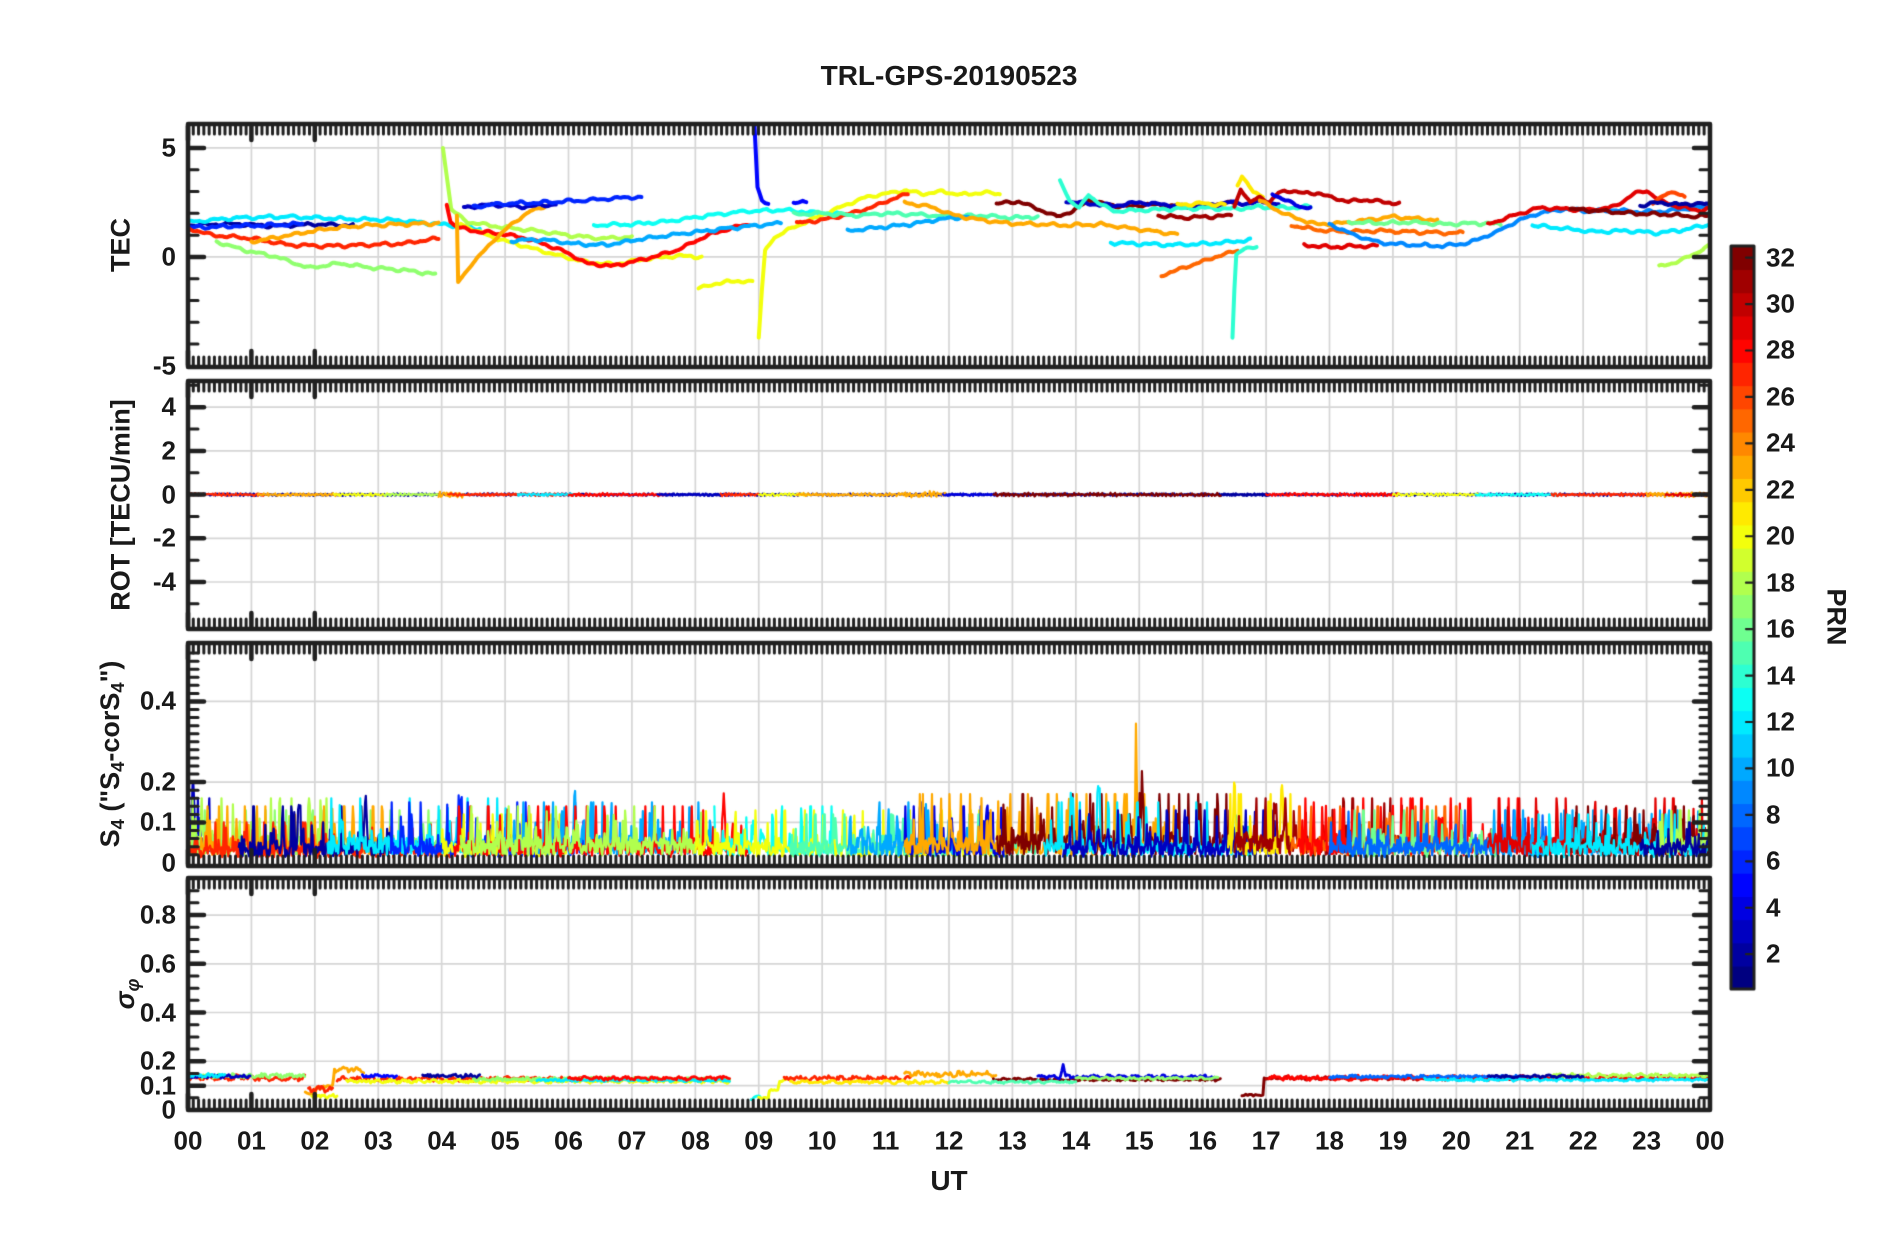 The width and height of the screenshot is (1902, 1236). What do you see at coordinates (949, 75) in the screenshot?
I see `chart-title: TRL-GPS-20190523` at bounding box center [949, 75].